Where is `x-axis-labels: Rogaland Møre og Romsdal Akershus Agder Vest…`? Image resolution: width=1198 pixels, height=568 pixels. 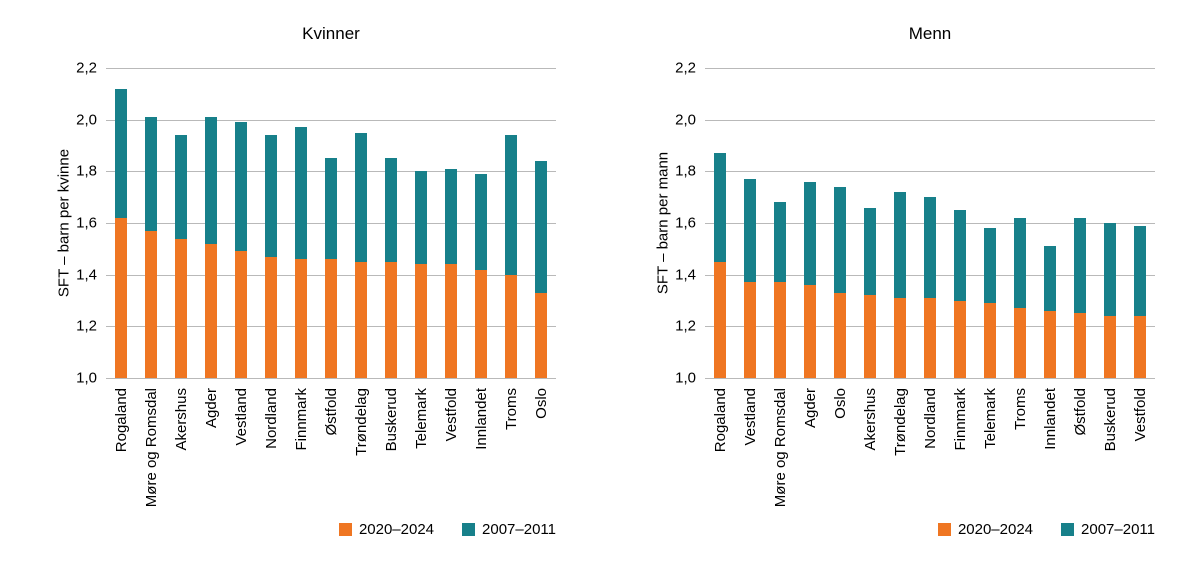 x-axis-labels: Rogaland Møre og Romsdal Akershus Agder Vest… is located at coordinates (331, 450).